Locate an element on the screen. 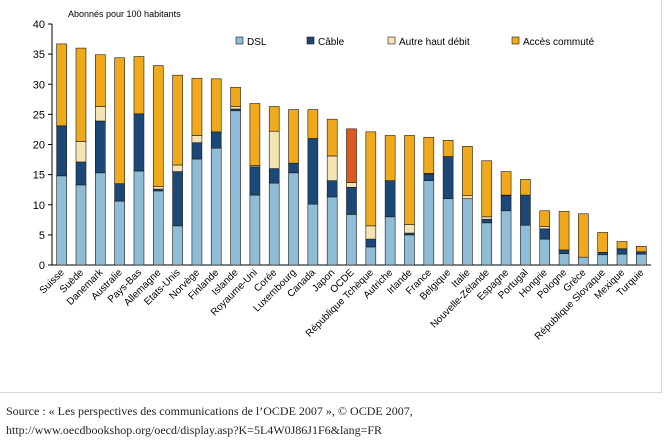 This screenshot has height=448, width=664. y-tick-label: 15 is located at coordinates (39, 176).